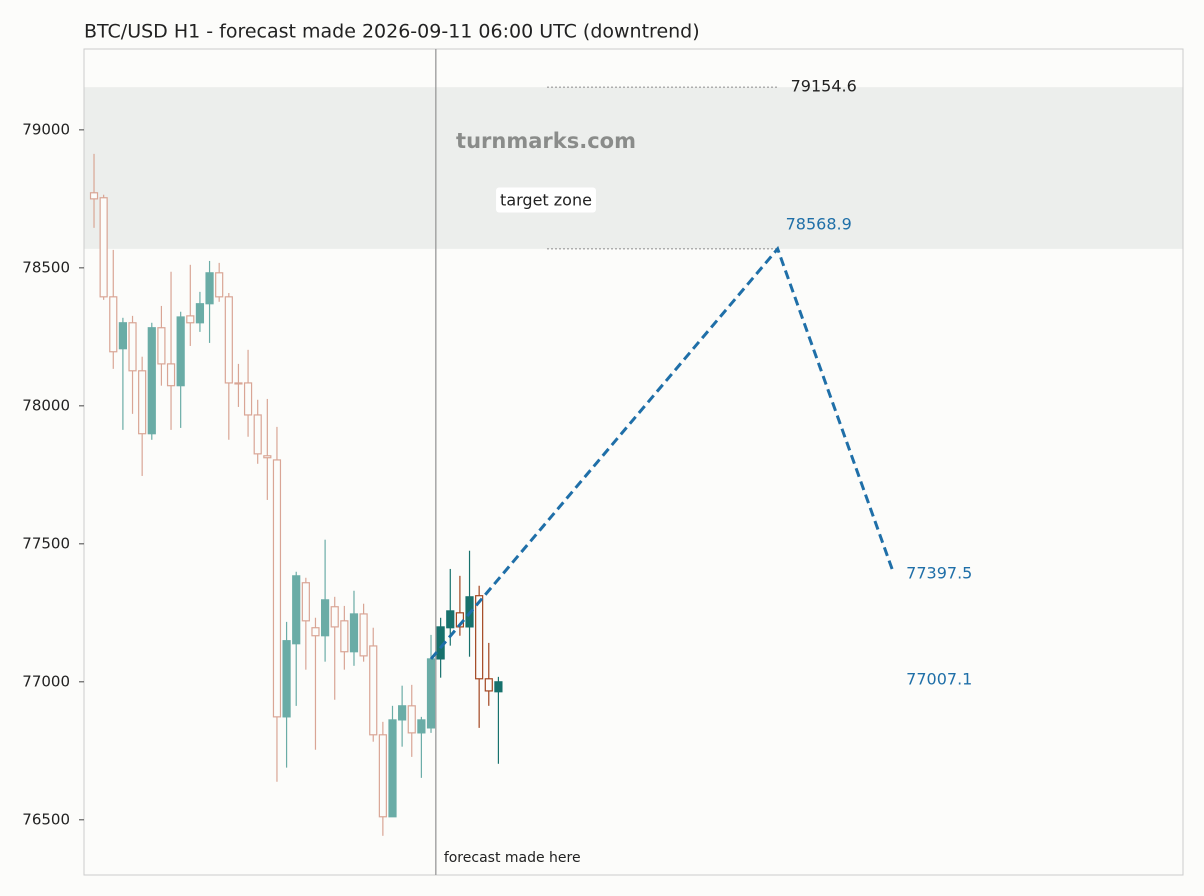  I want to click on y-tick-label: 79000, so click(46, 129).